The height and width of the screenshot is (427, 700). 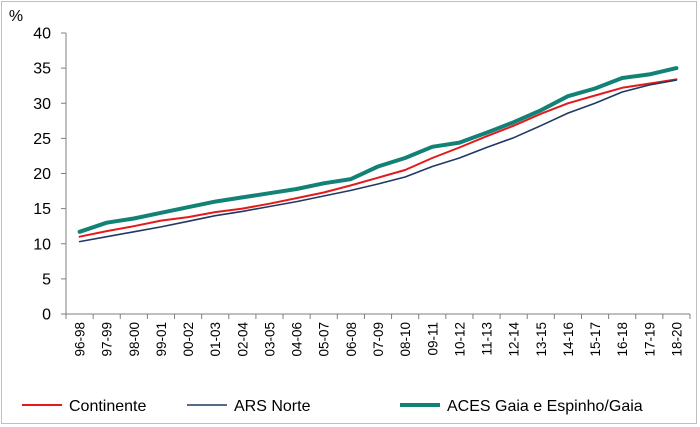 What do you see at coordinates (568, 339) in the screenshot?
I see `x-tick-label: 14-16` at bounding box center [568, 339].